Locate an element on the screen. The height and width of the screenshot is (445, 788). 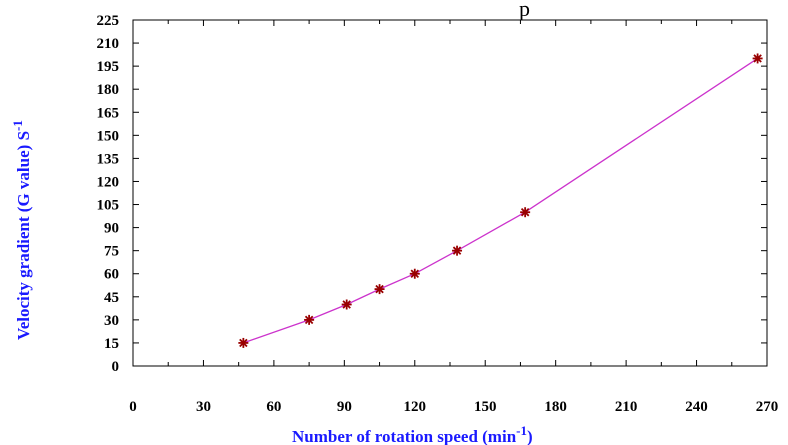
x-tick-label: 270 is located at coordinates (767, 407).